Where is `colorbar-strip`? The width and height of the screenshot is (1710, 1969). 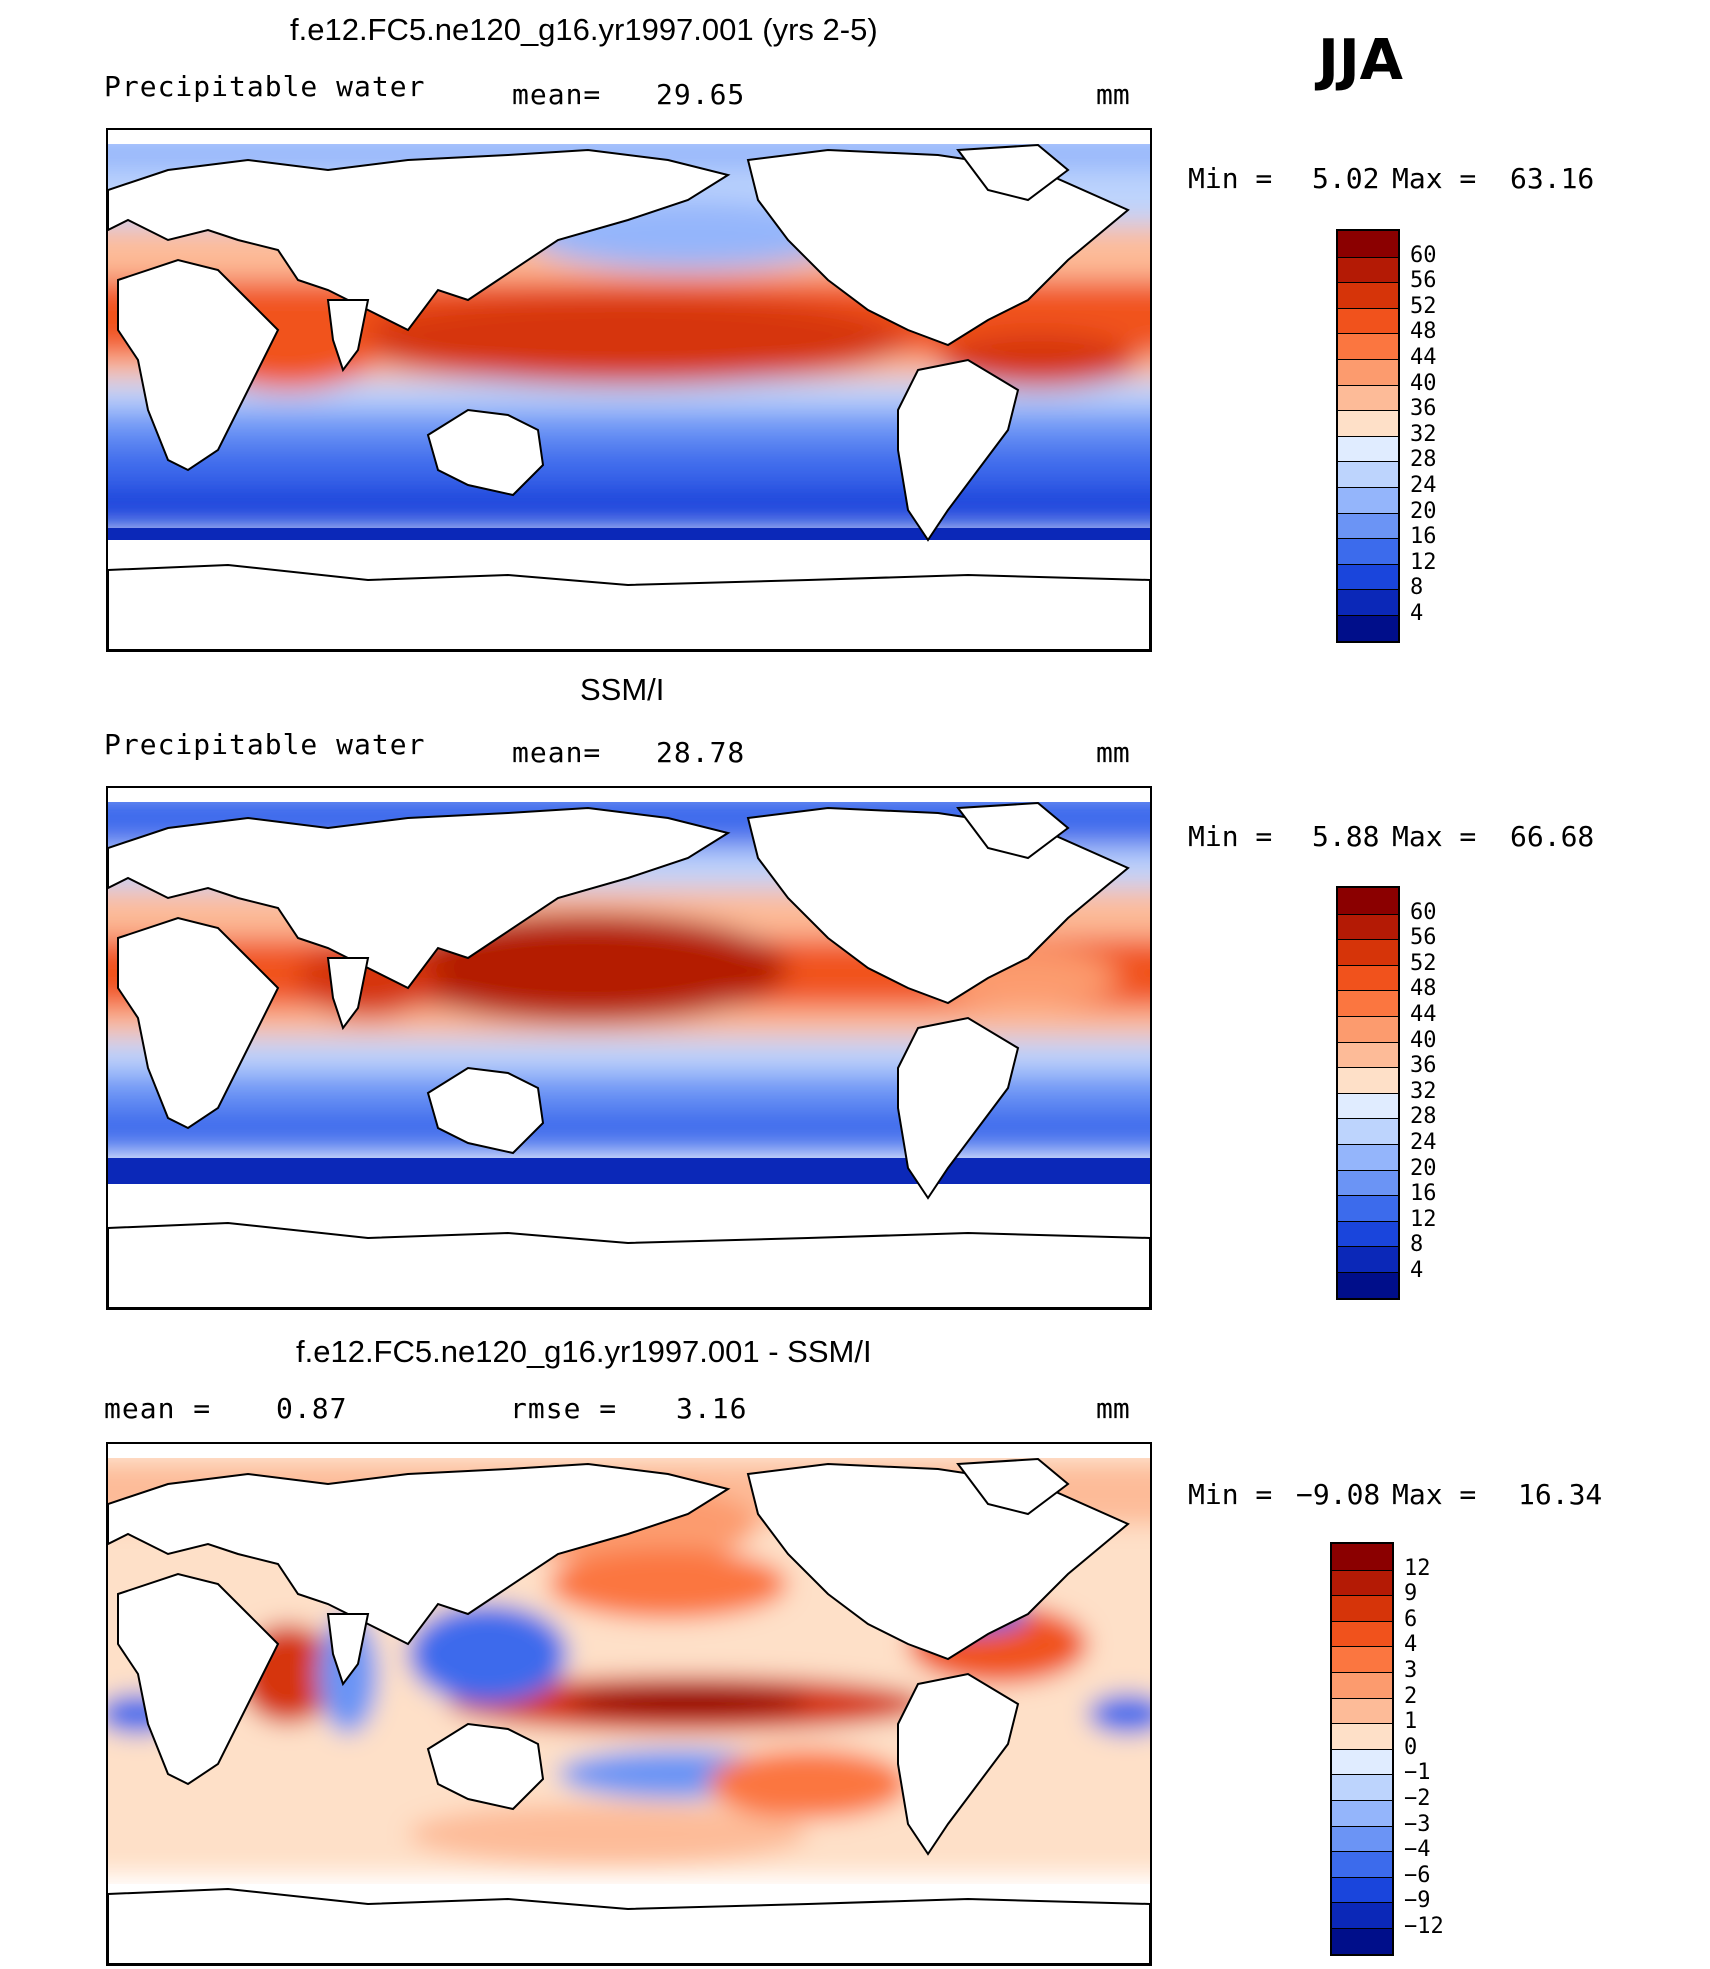
colorbar-strip is located at coordinates (1362, 1749).